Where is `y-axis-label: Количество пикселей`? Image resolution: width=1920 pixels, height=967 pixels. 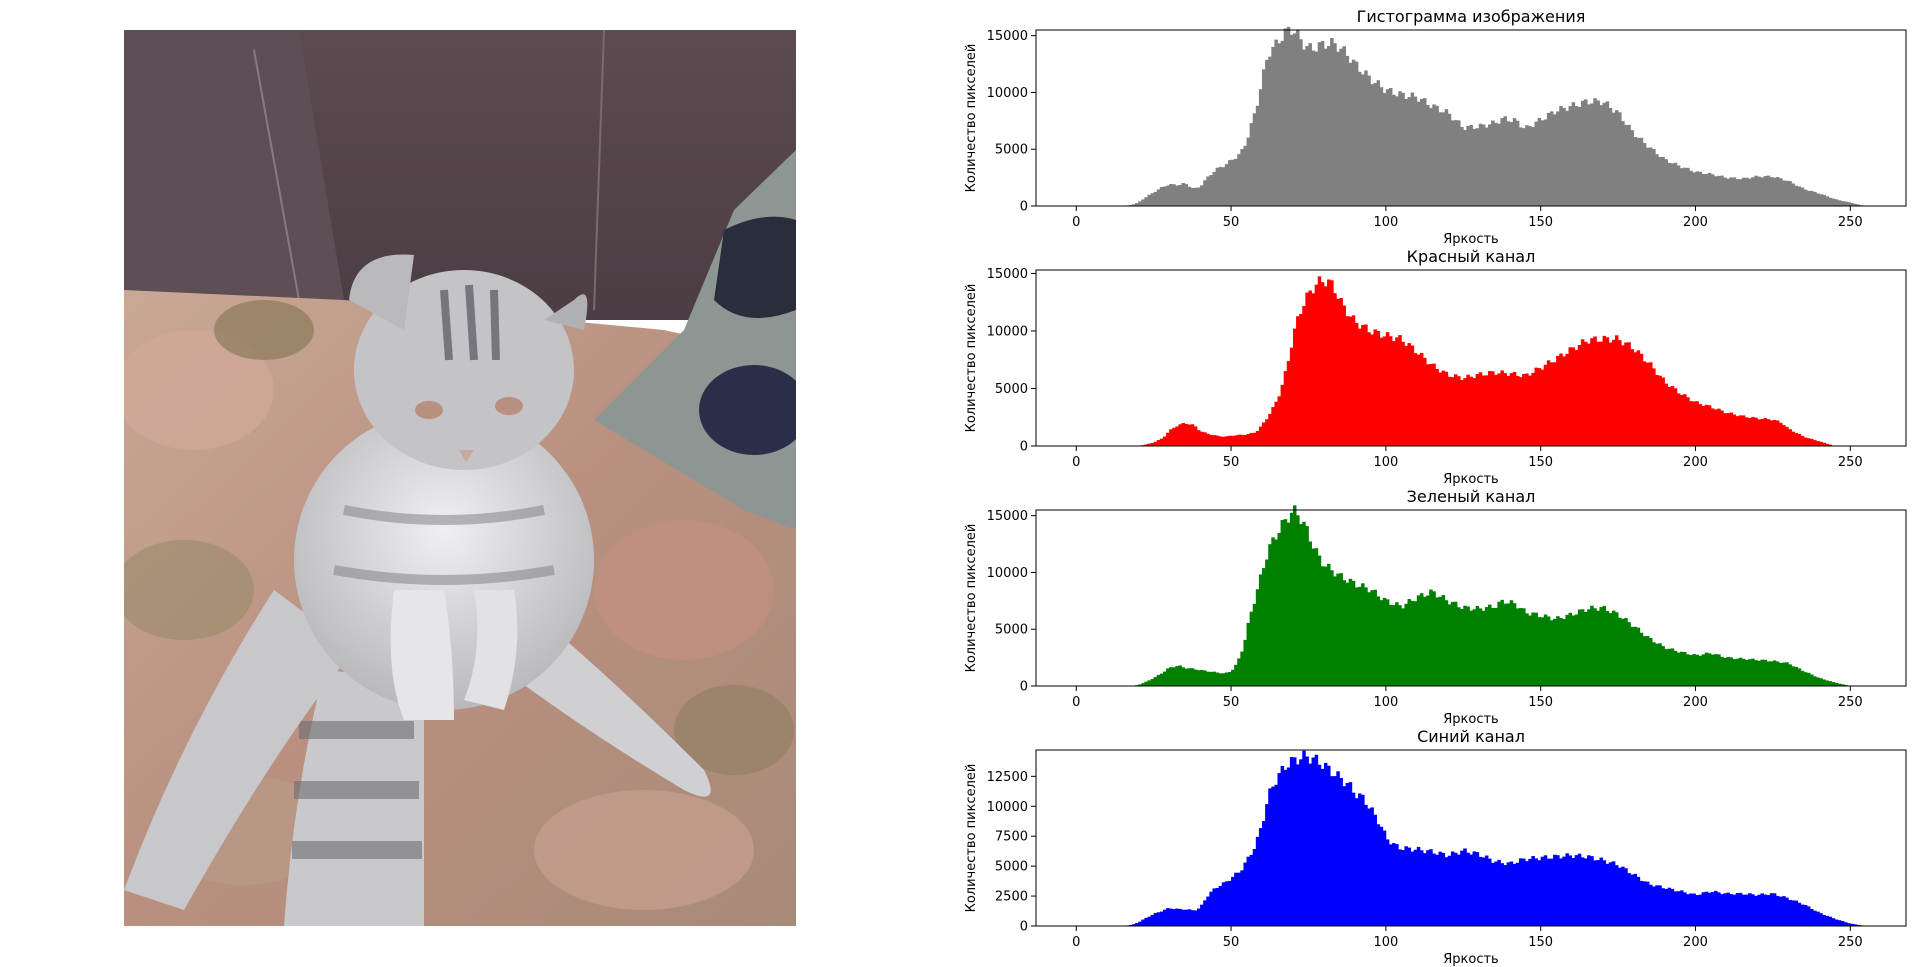 y-axis-label: Количество пикселей is located at coordinates (971, 118).